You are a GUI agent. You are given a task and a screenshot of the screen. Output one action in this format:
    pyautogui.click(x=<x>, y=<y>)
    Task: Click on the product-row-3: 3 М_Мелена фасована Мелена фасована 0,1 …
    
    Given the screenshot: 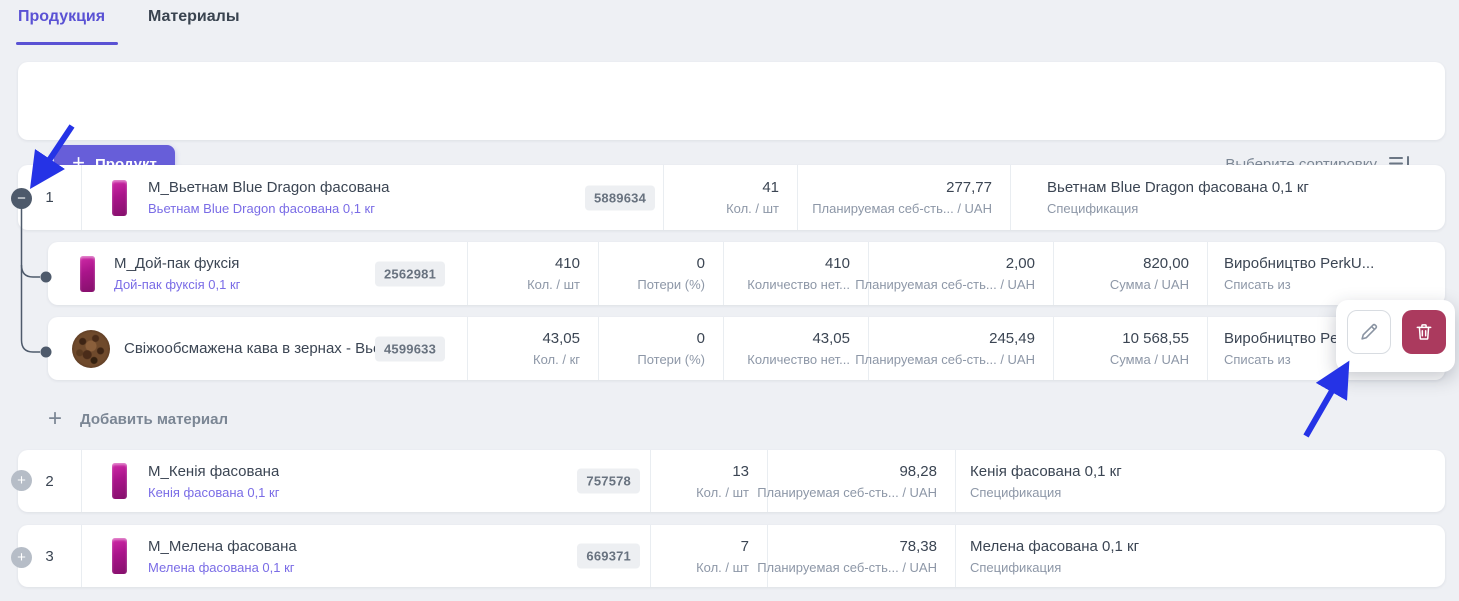 What is the action you would take?
    pyautogui.click(x=731, y=556)
    